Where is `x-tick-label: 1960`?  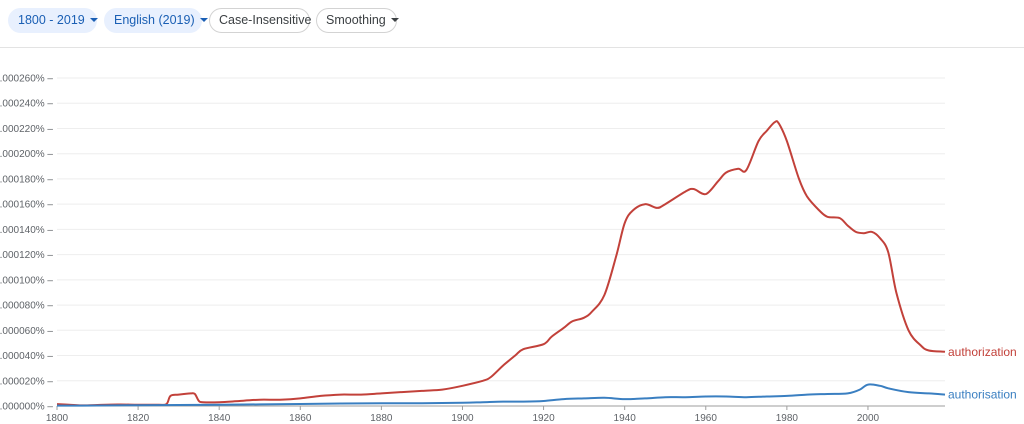 x-tick-label: 1960 is located at coordinates (706, 418).